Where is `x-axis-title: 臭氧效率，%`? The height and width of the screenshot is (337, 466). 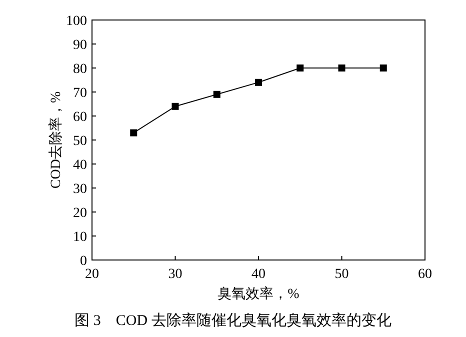 x-axis-title: 臭氧效率，% is located at coordinates (259, 294).